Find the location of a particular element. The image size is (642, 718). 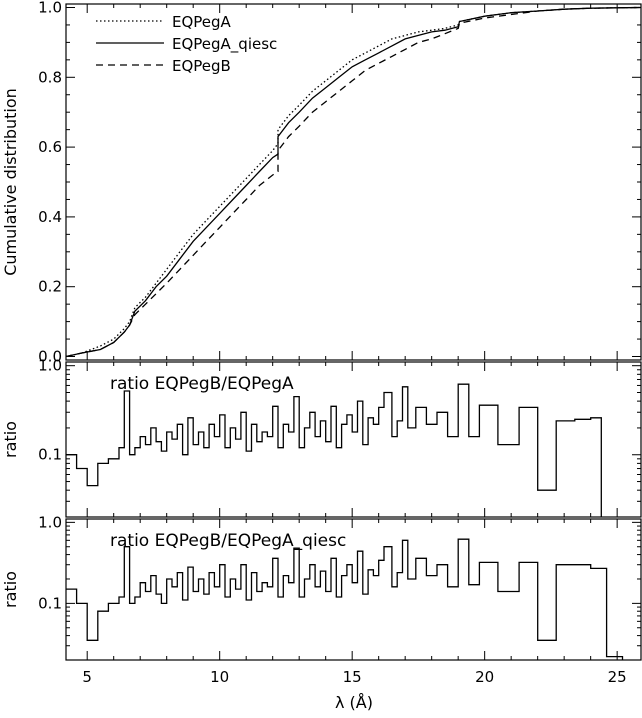

y-tick-label: 0.2 is located at coordinates (50, 287).